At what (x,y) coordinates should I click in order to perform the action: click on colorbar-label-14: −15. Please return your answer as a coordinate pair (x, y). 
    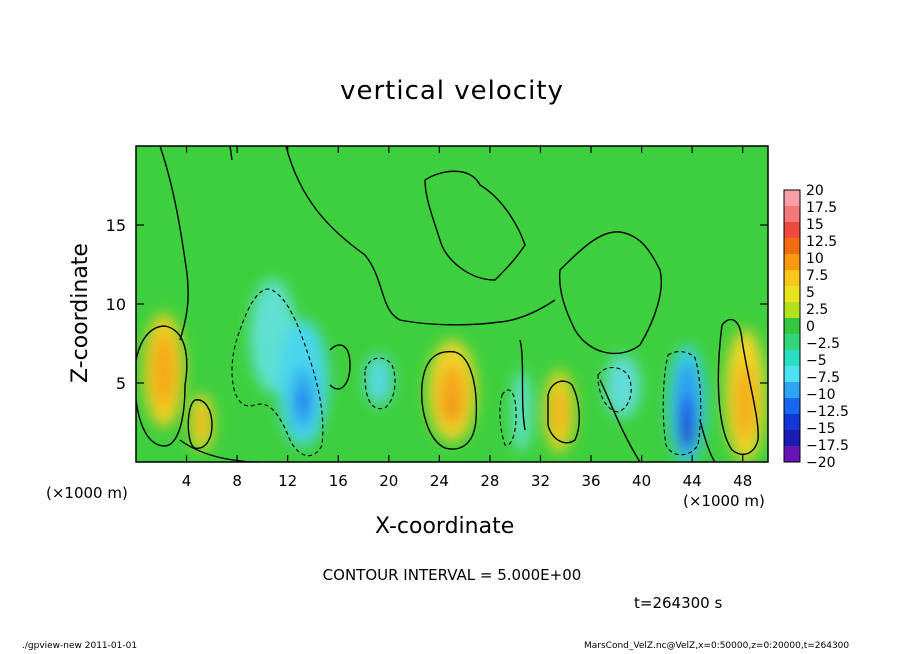
    Looking at the image, I should click on (821, 429).